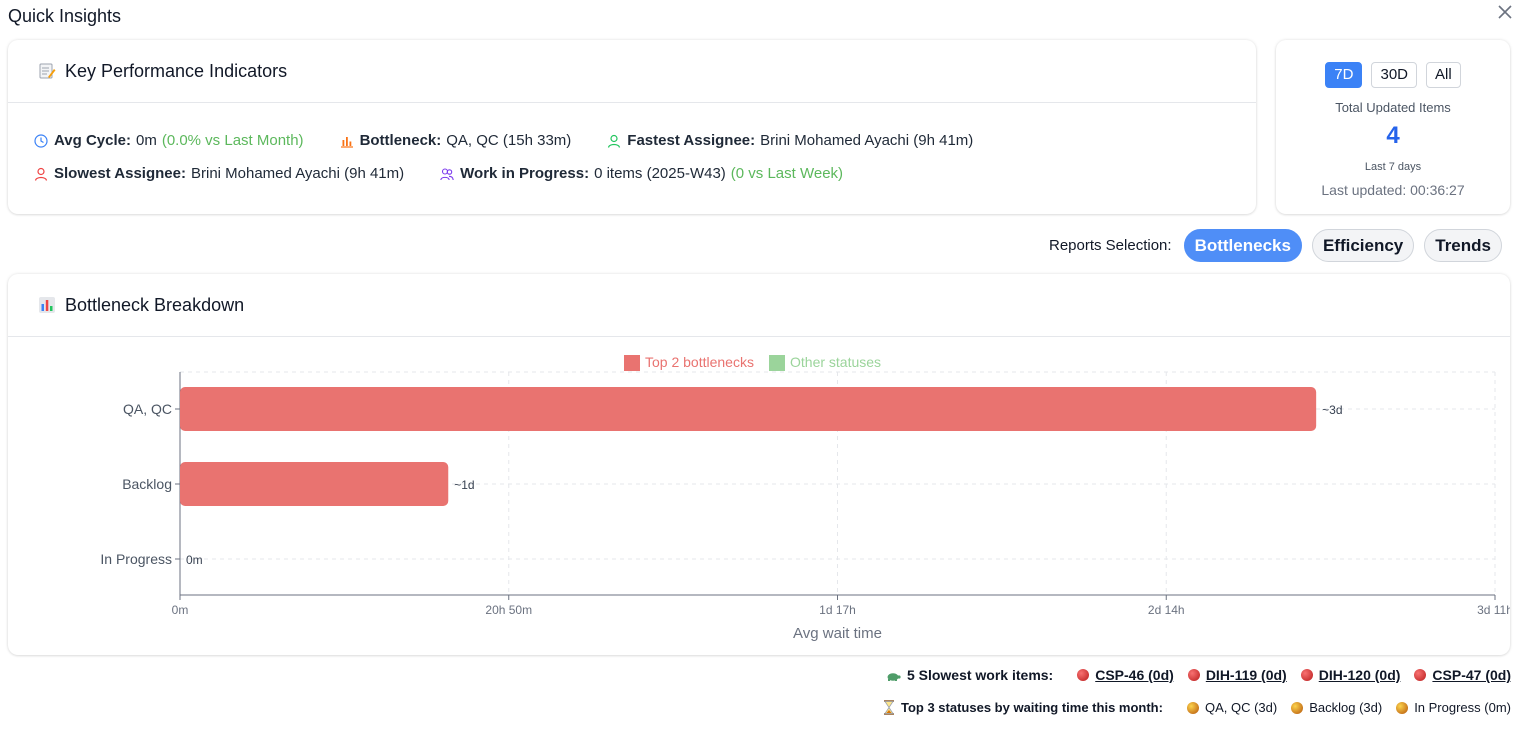 This screenshot has height=734, width=1525. What do you see at coordinates (1393, 167) in the screenshot?
I see `period-label: Last 7 days` at bounding box center [1393, 167].